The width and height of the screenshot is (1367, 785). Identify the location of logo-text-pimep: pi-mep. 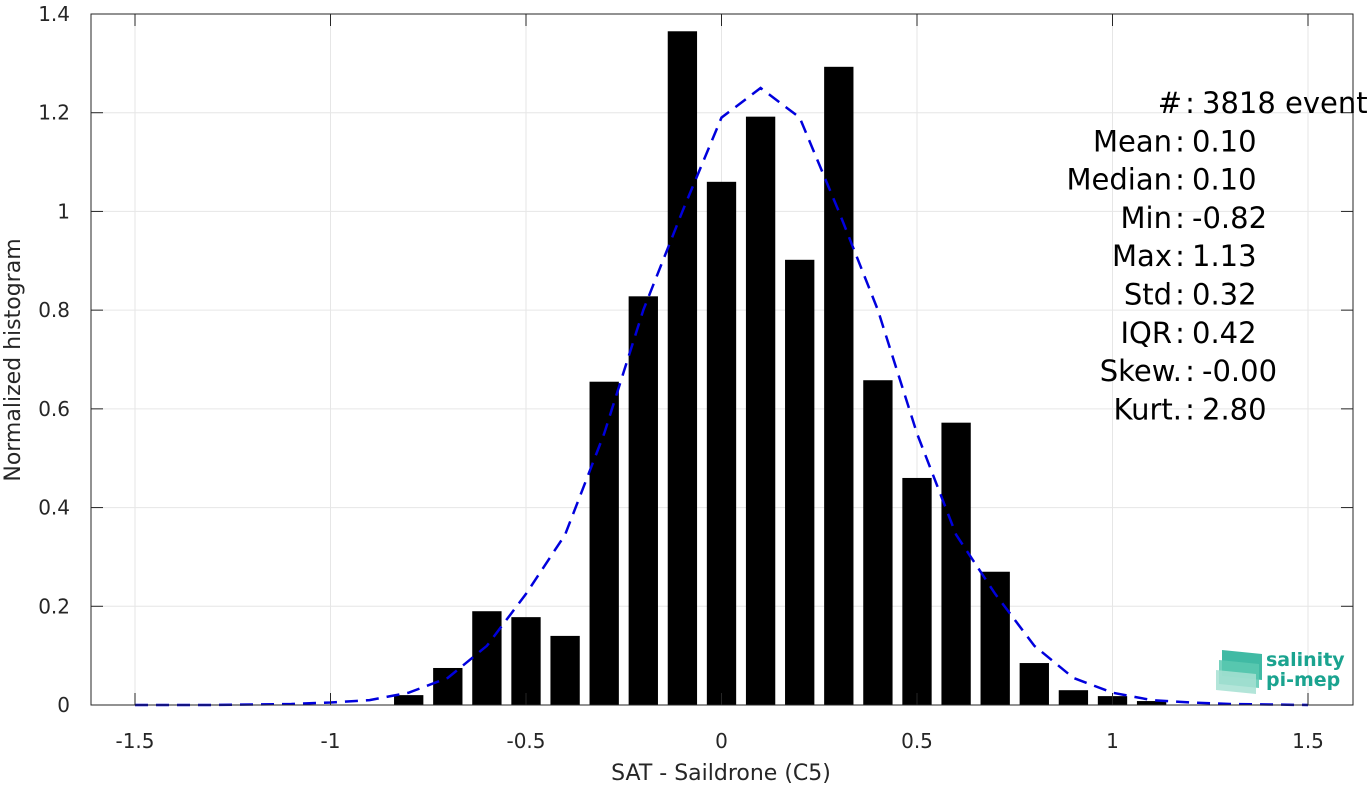
(1303, 680).